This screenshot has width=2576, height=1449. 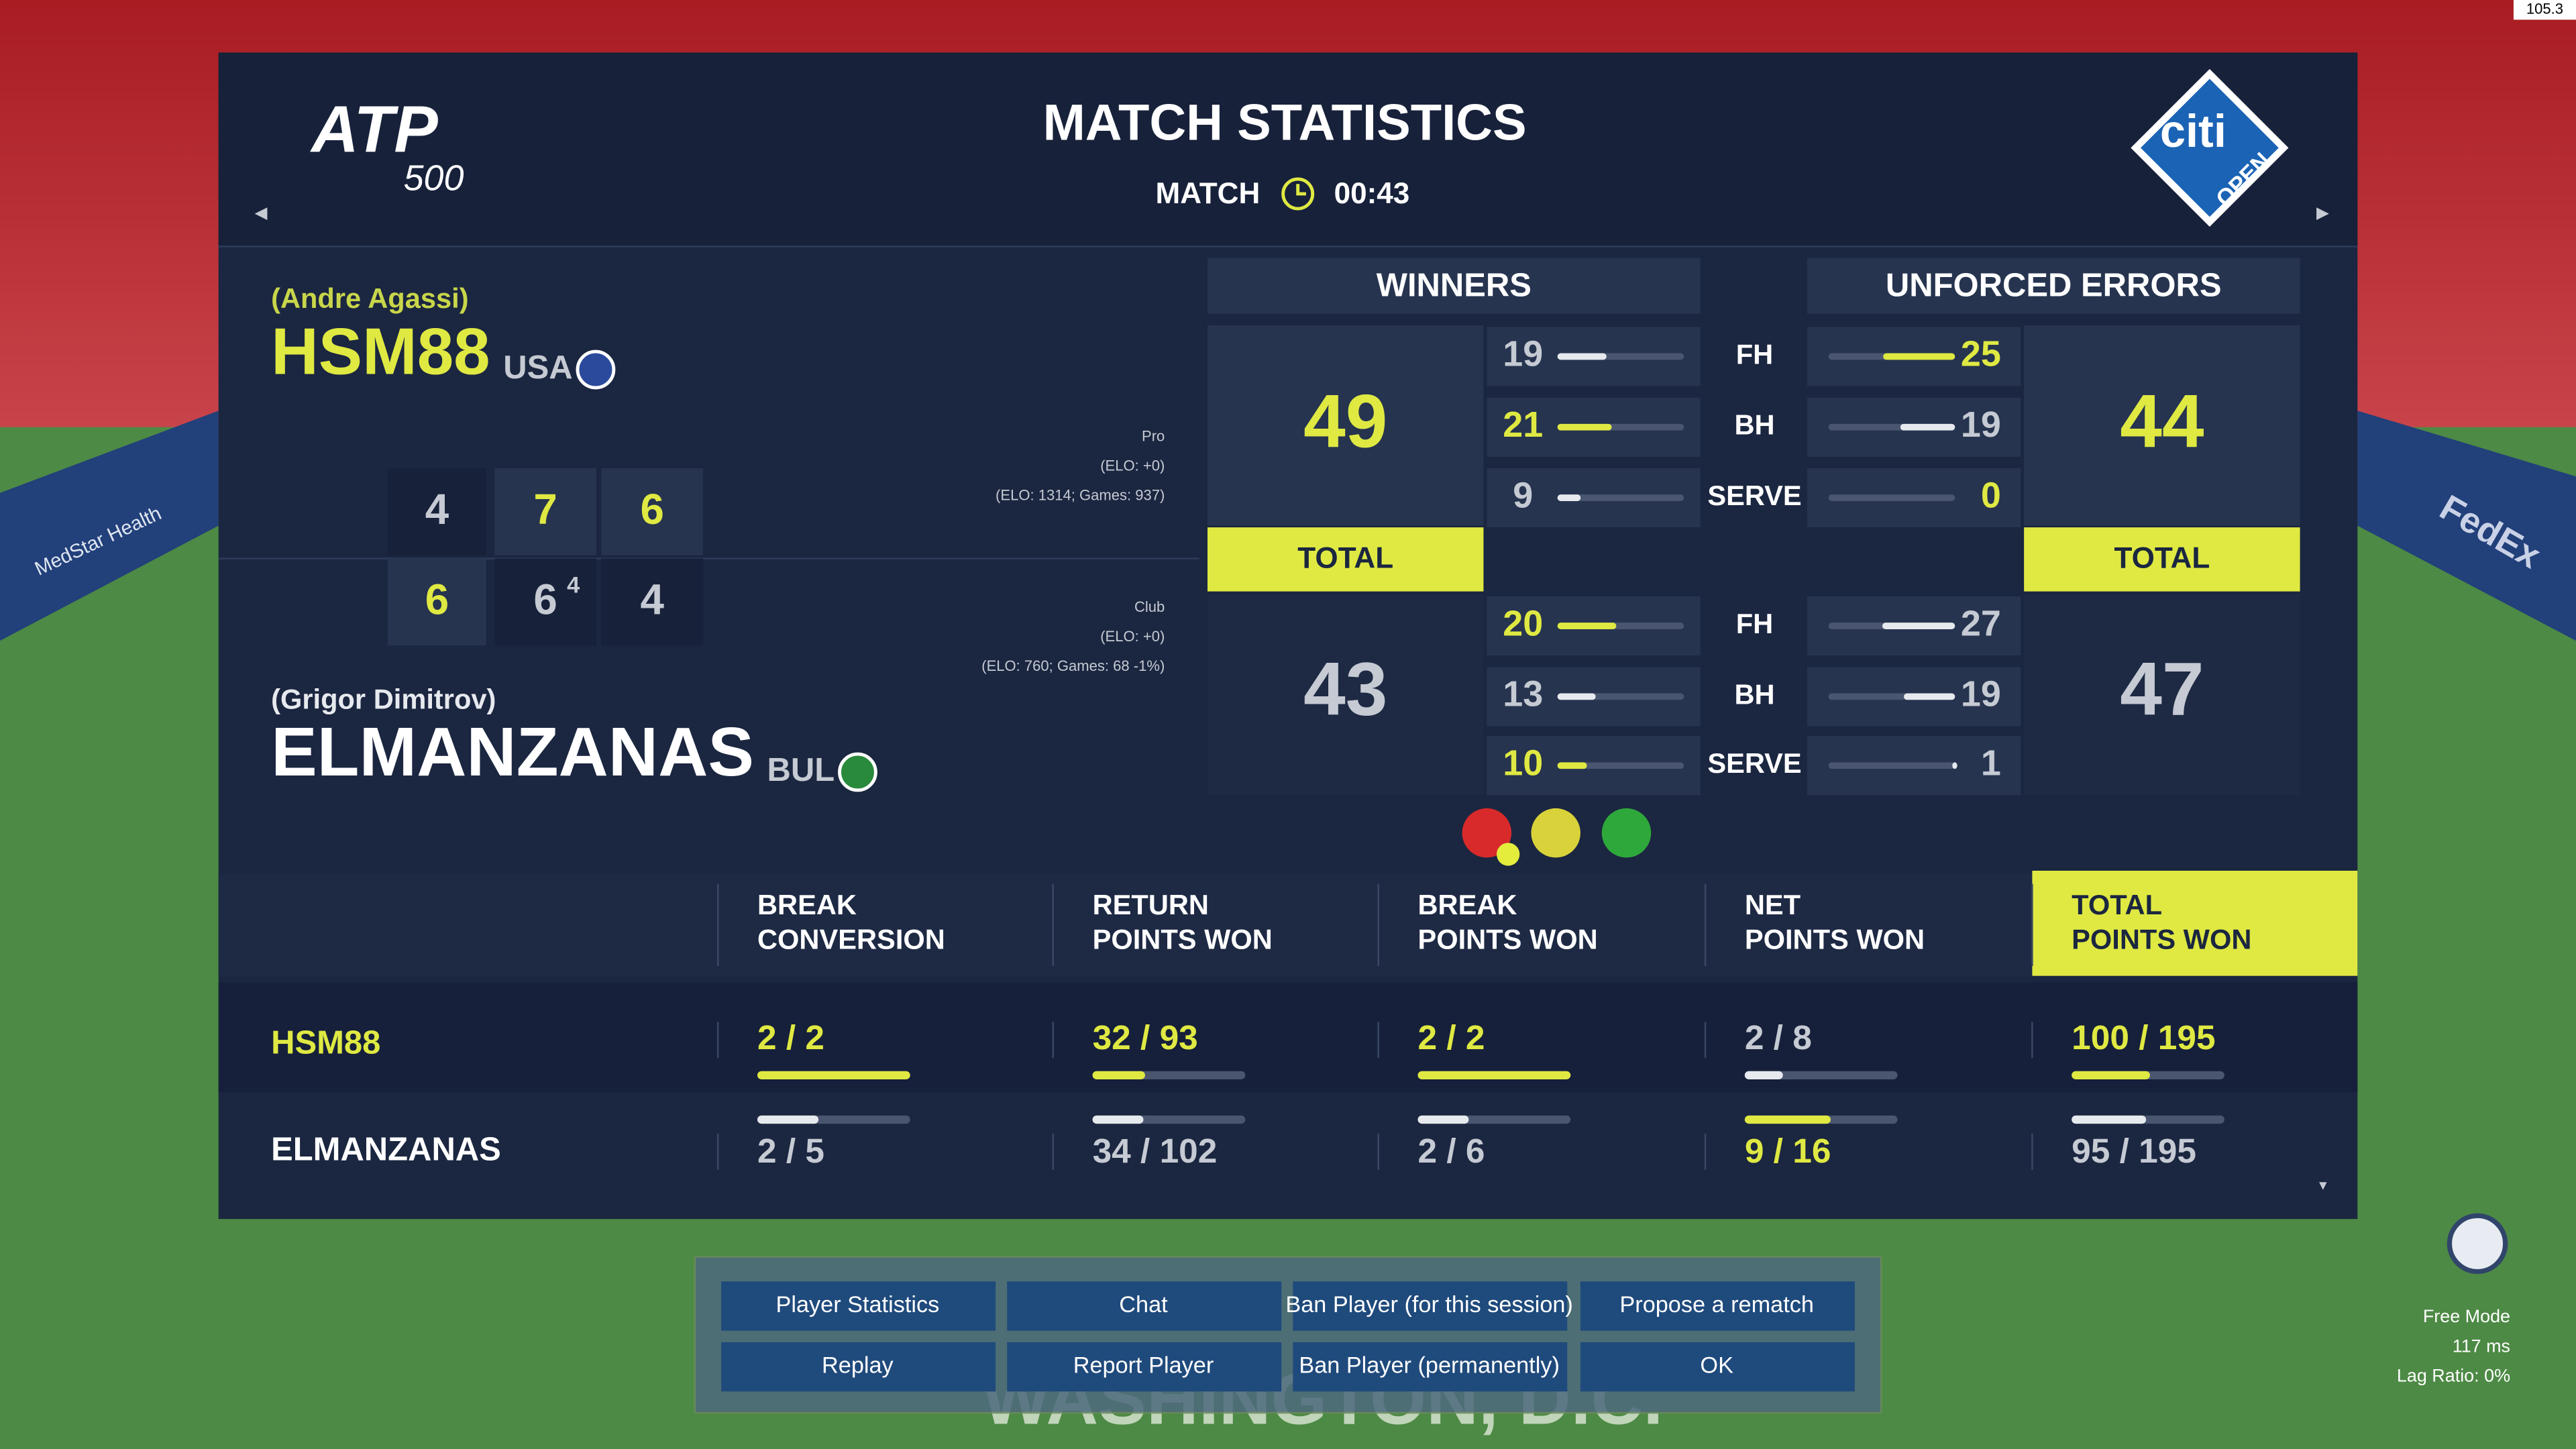 I want to click on stat-text: 32 / 93, so click(x=1145, y=1037).